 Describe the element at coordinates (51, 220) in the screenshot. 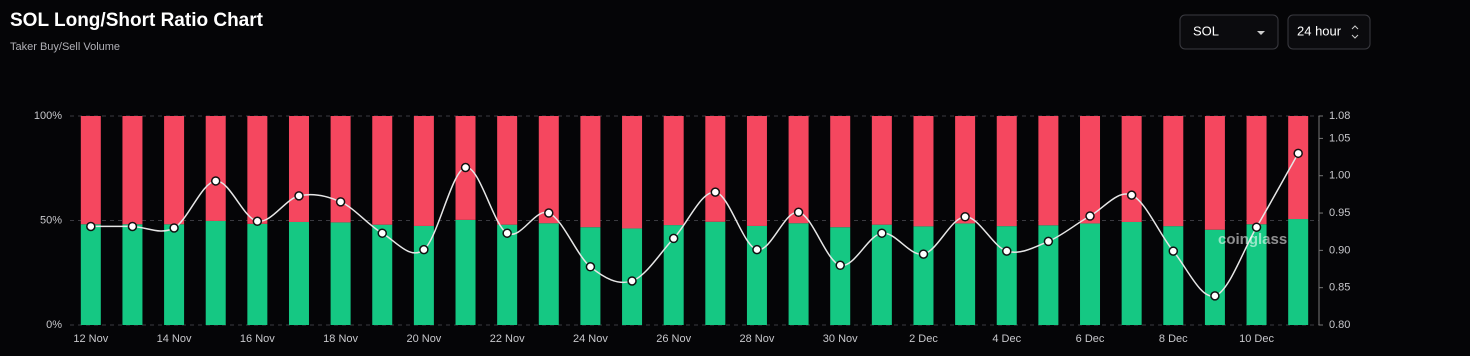

I see `y-tick-label: 50%` at that location.